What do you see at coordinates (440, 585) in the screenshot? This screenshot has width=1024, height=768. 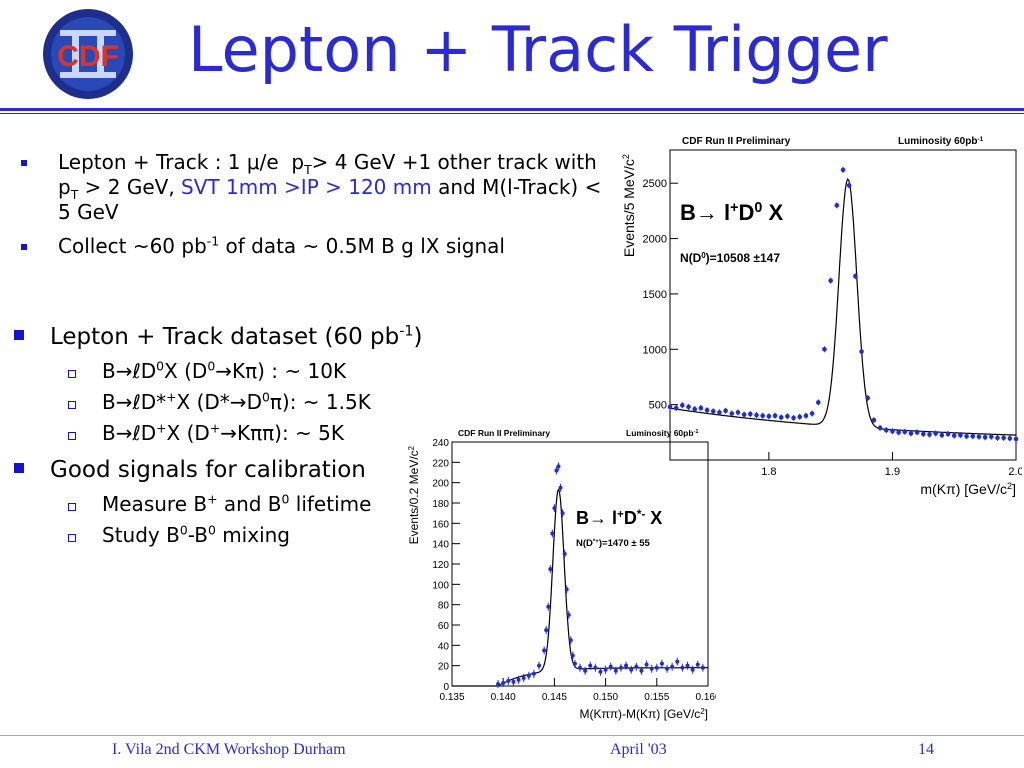 I see `y-tick-label: 100` at bounding box center [440, 585].